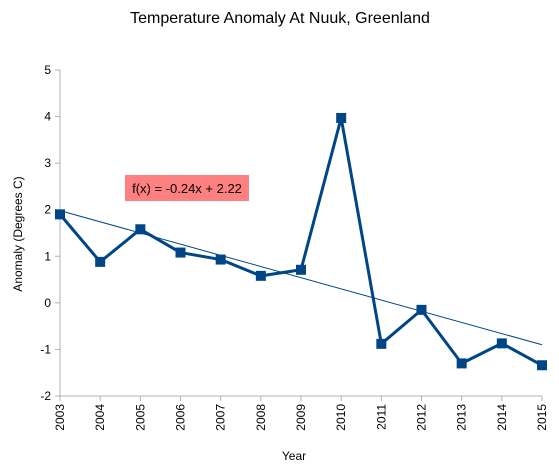 Image resolution: width=559 pixels, height=467 pixels. I want to click on y-tick-label: 2, so click(47, 210).